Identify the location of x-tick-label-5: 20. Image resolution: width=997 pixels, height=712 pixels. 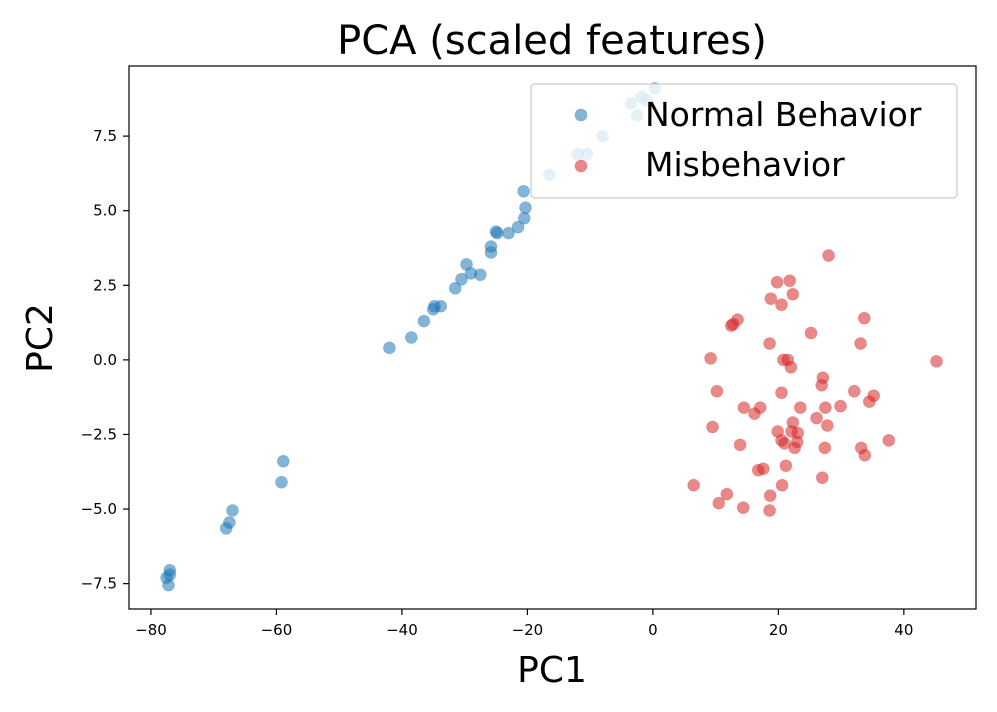
(778, 630).